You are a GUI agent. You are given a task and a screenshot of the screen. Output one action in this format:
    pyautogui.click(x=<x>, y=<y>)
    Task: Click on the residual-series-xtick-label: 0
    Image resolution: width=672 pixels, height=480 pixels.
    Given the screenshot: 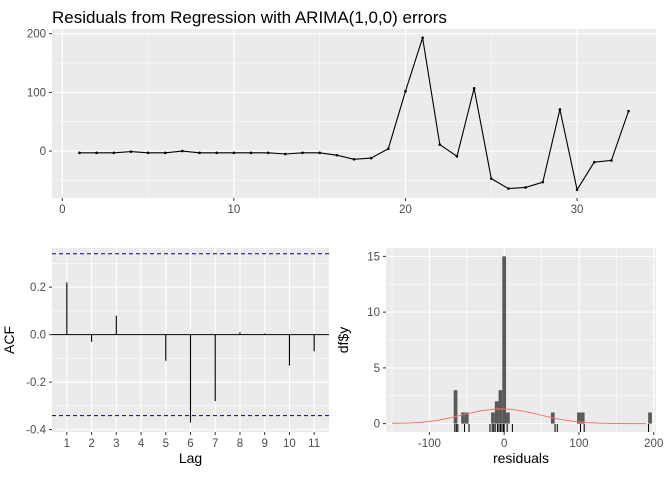 What is the action you would take?
    pyautogui.click(x=62, y=210)
    